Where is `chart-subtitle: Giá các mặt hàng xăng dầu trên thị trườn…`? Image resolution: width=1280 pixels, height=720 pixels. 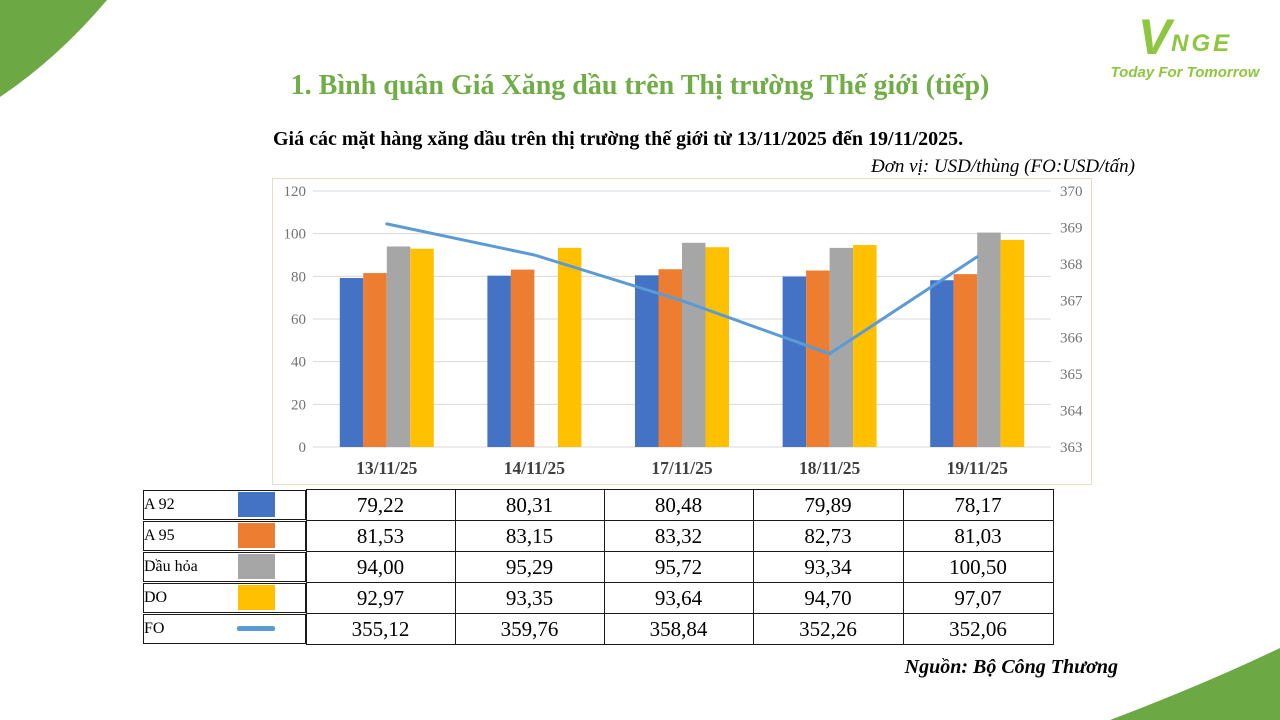
chart-subtitle: Giá các mặt hàng xăng dầu trên thị trườn… is located at coordinates (618, 139).